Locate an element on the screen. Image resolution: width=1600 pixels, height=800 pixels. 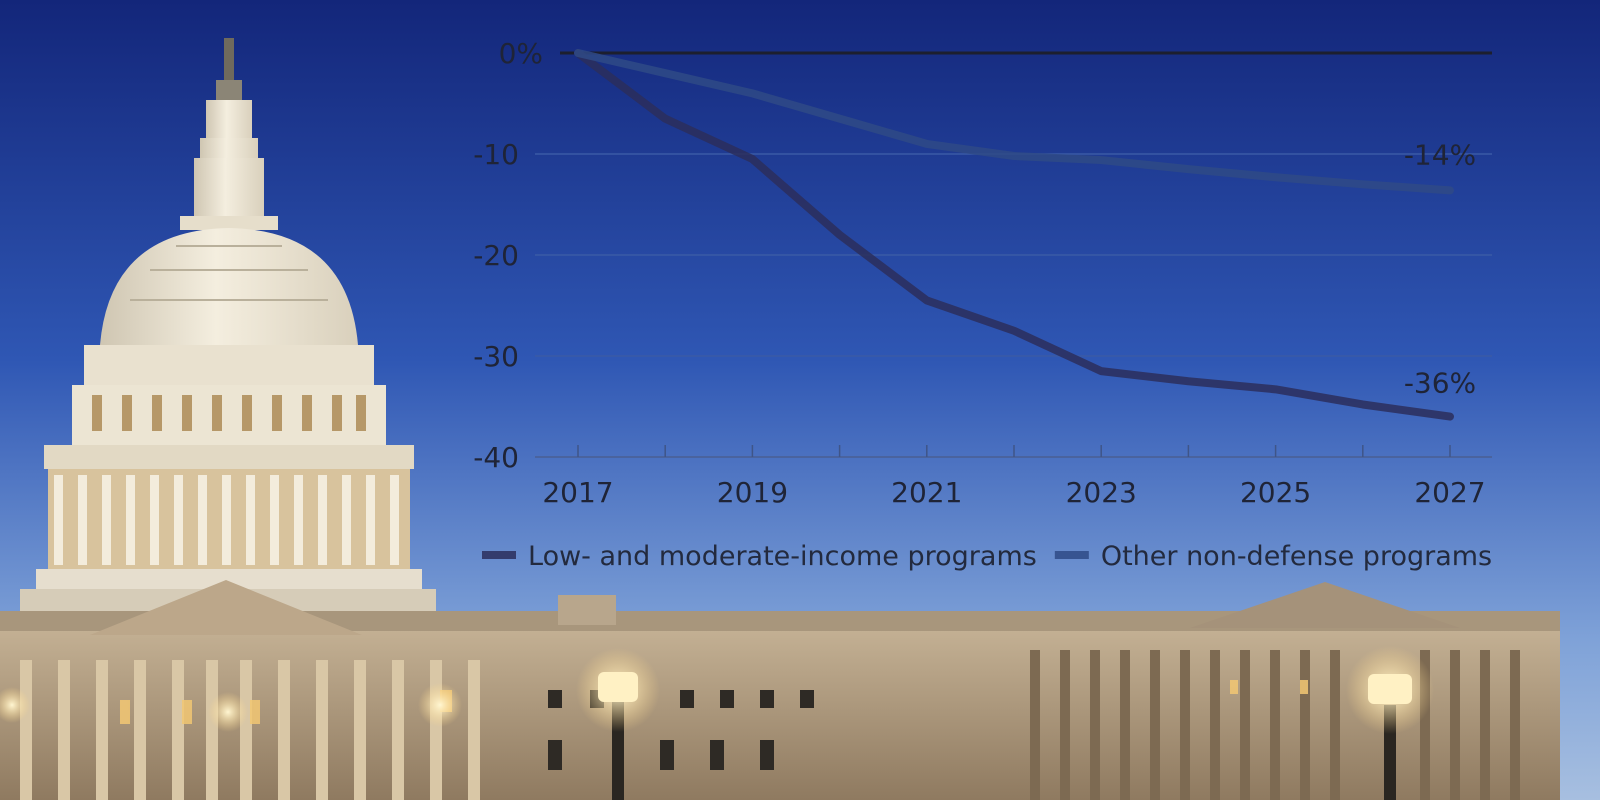
y-axis: 0% -10 -20 -30 -40 is located at coordinates (508, 255).